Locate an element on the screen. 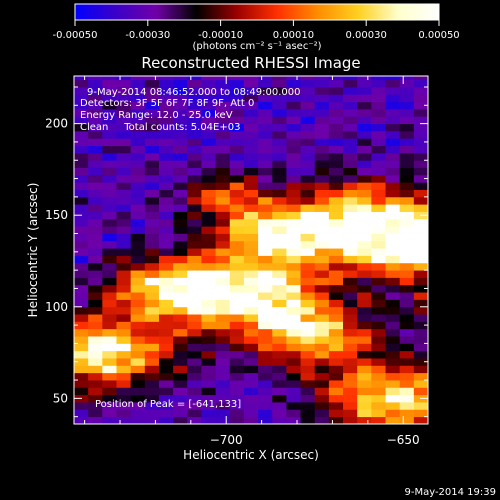 Image resolution: width=500 pixels, height=500 pixels. y-tick-label: 150 is located at coordinates (56, 215).